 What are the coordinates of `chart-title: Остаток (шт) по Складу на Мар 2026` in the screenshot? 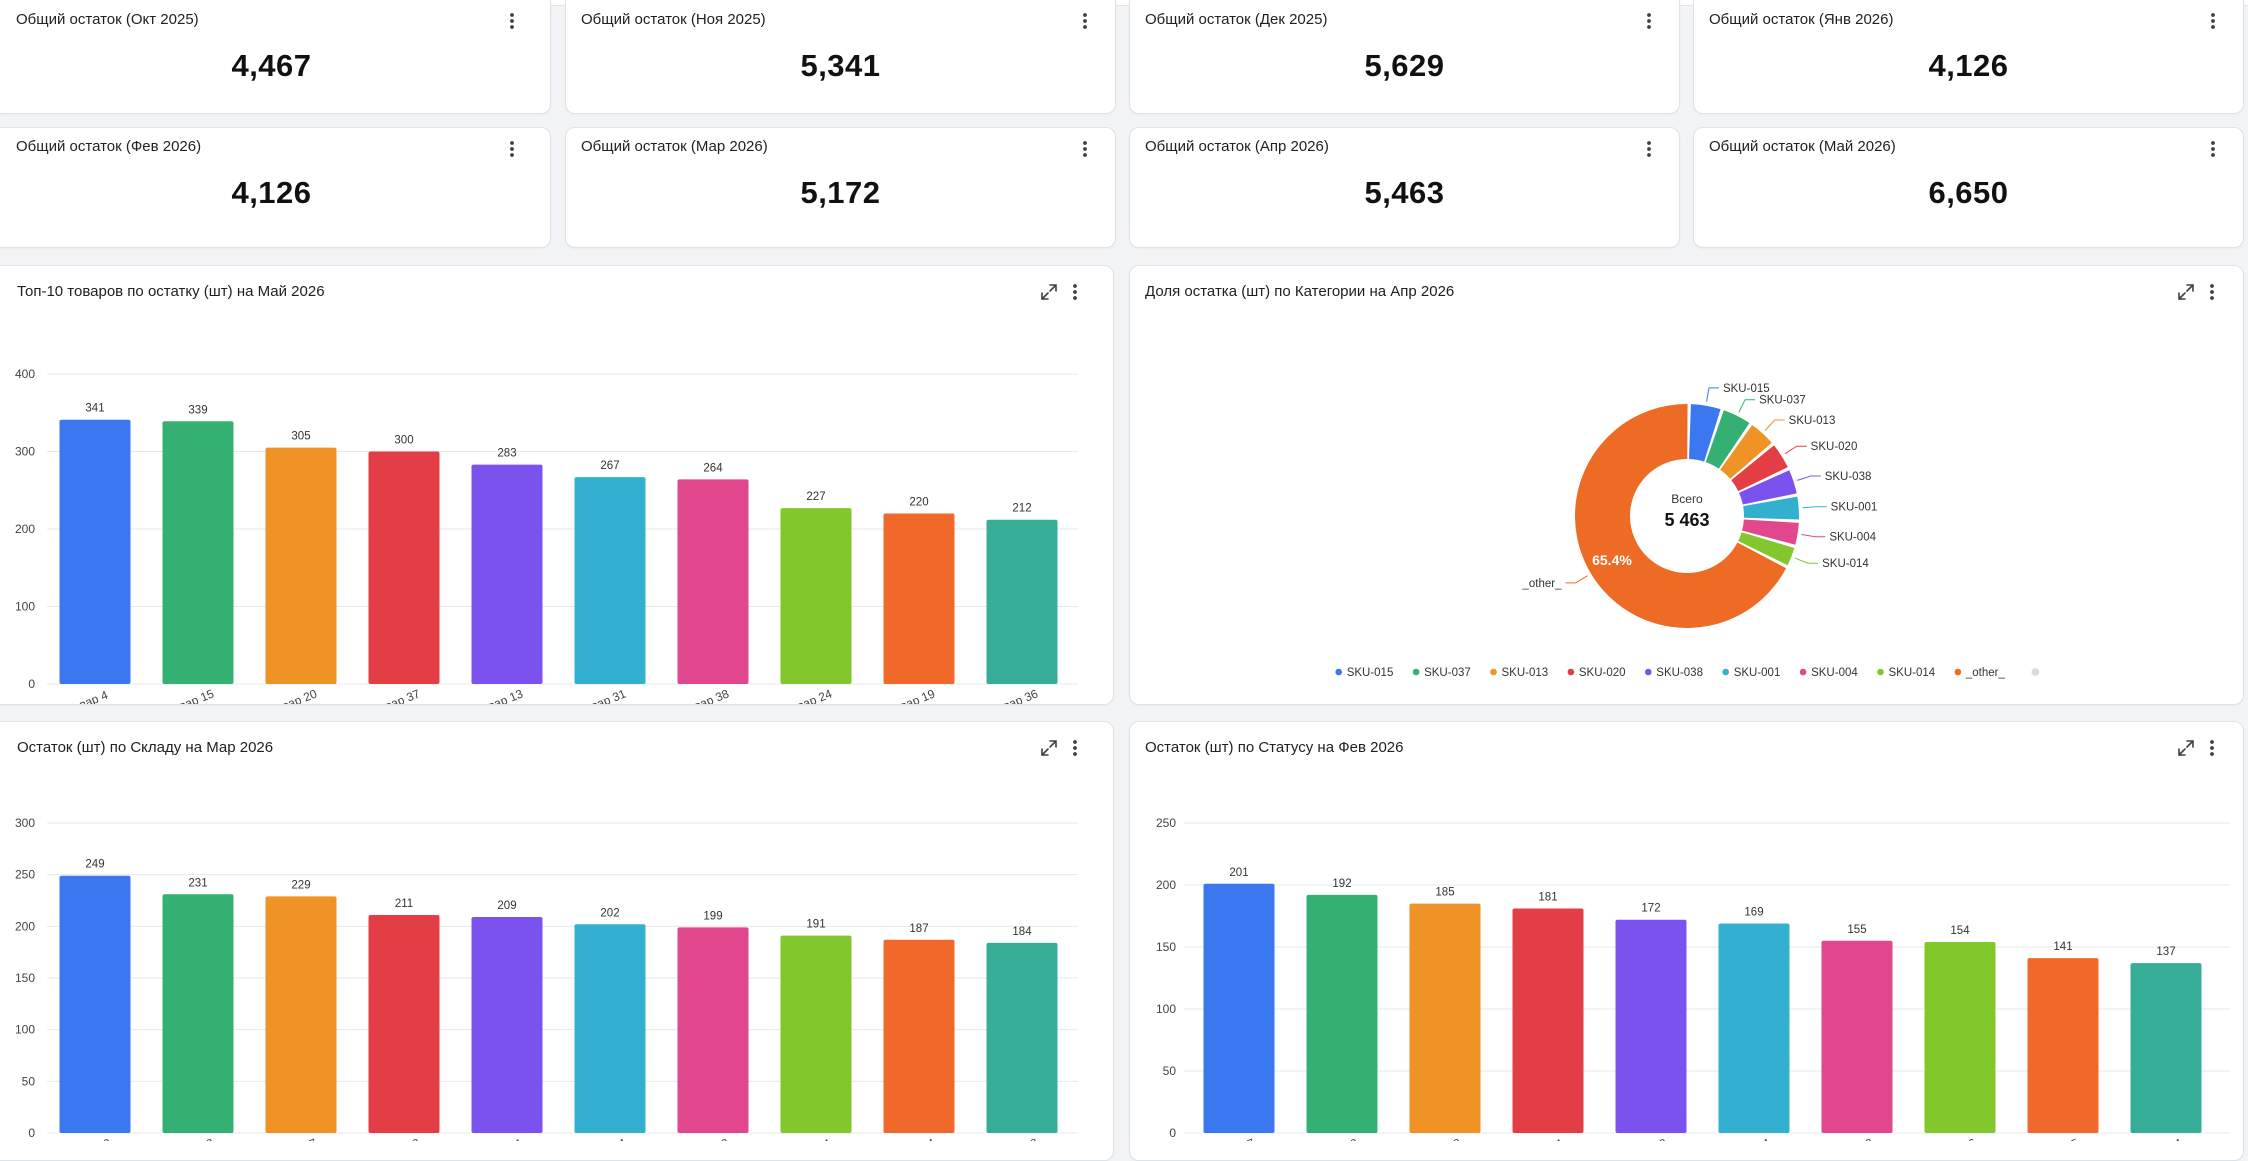 It's located at (145, 747).